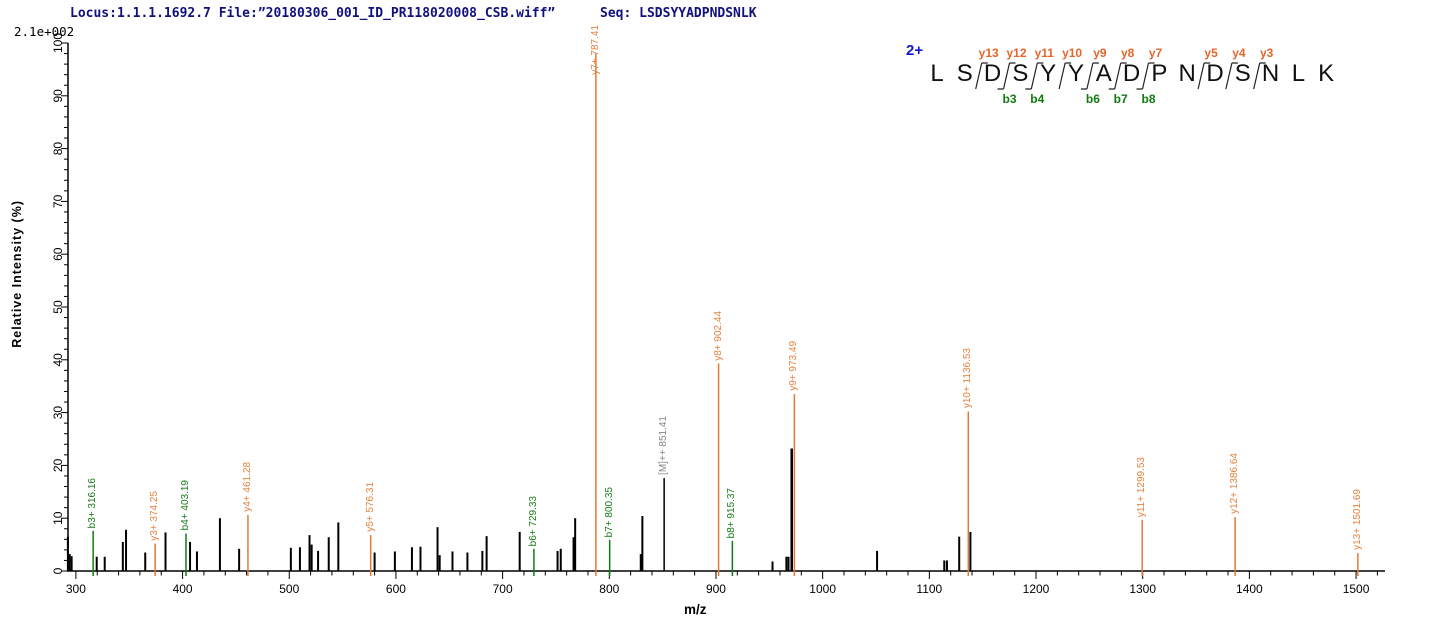  What do you see at coordinates (1356, 589) in the screenshot?
I see `x-tick-label: 1500` at bounding box center [1356, 589].